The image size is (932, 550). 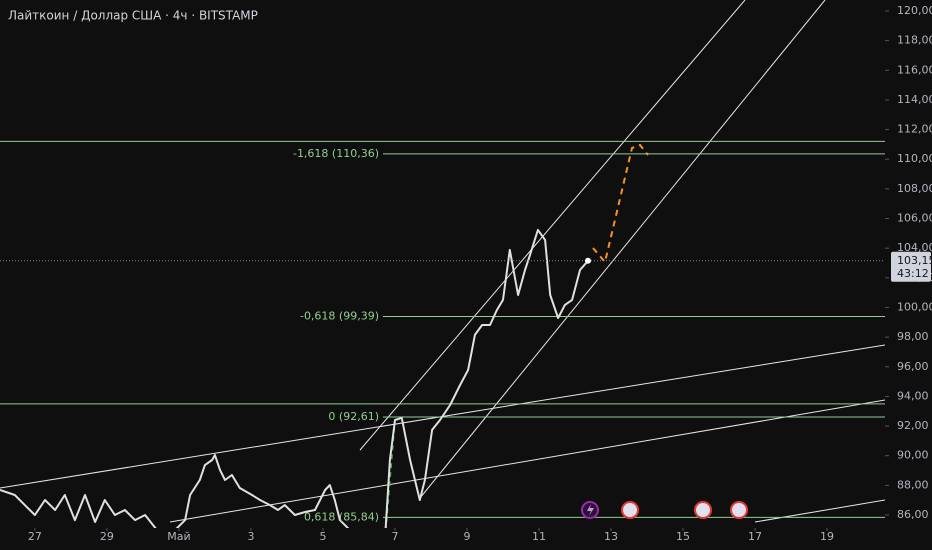 I want to click on y-tick-label: 88,00, so click(x=913, y=484).